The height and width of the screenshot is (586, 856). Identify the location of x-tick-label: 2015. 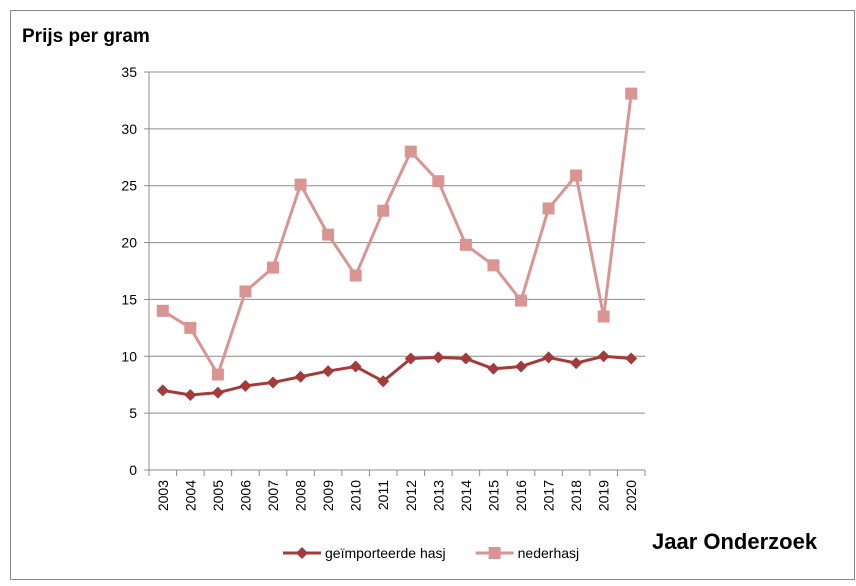
(493, 495).